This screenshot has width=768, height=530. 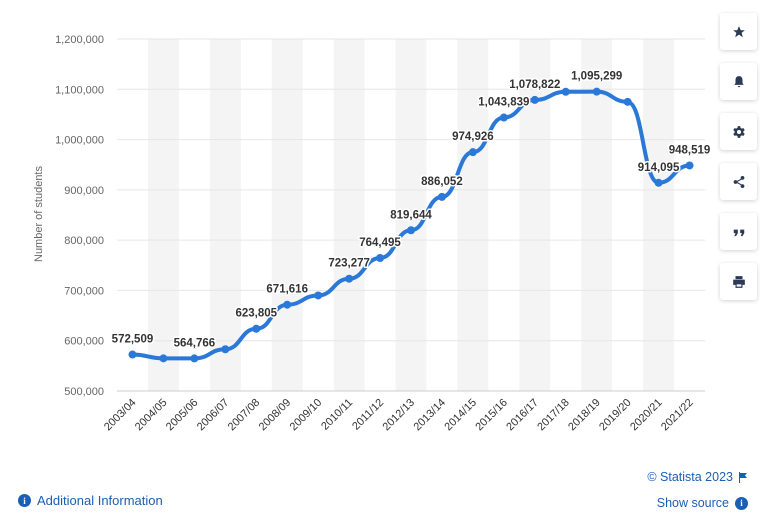 I want to click on x-tick-label: 2008/09, so click(x=275, y=415).